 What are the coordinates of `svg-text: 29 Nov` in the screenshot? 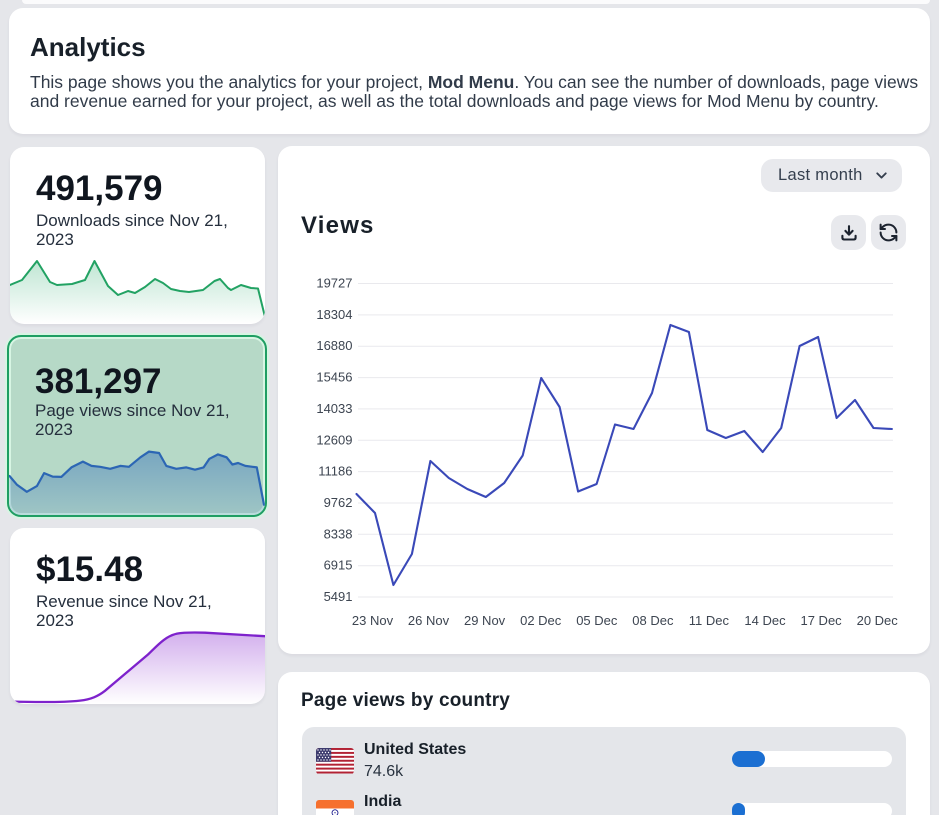 It's located at (485, 620).